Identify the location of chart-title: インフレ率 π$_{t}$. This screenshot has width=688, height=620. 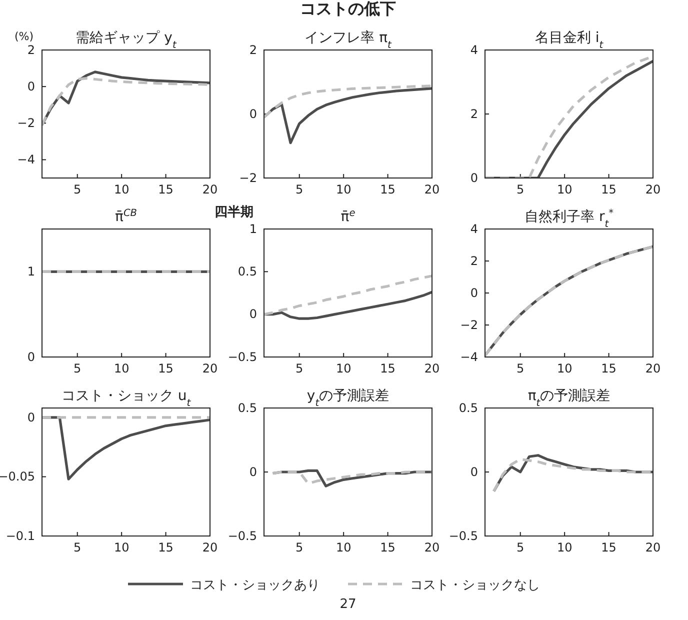
(348, 40).